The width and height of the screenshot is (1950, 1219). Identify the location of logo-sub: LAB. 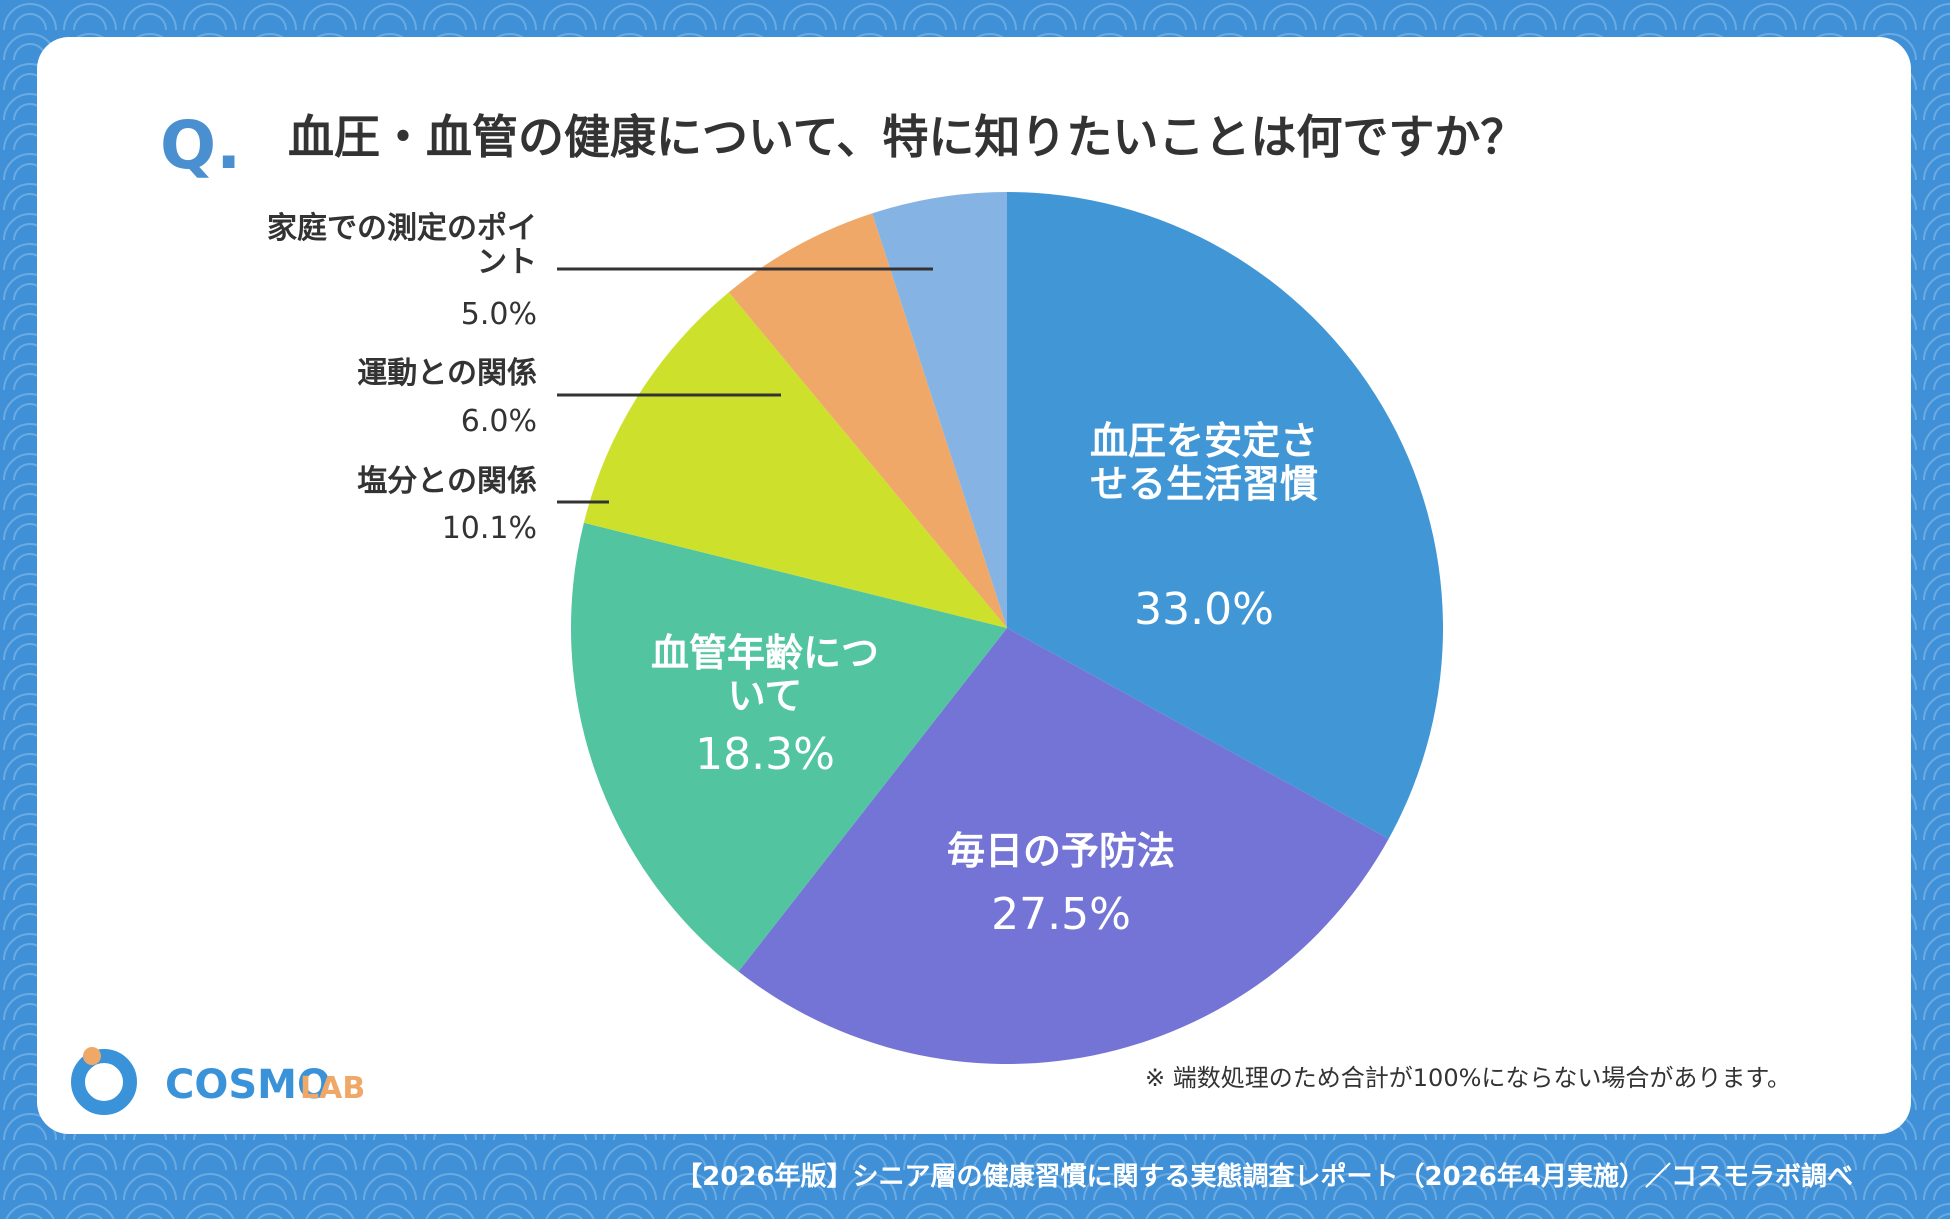
(332, 1088).